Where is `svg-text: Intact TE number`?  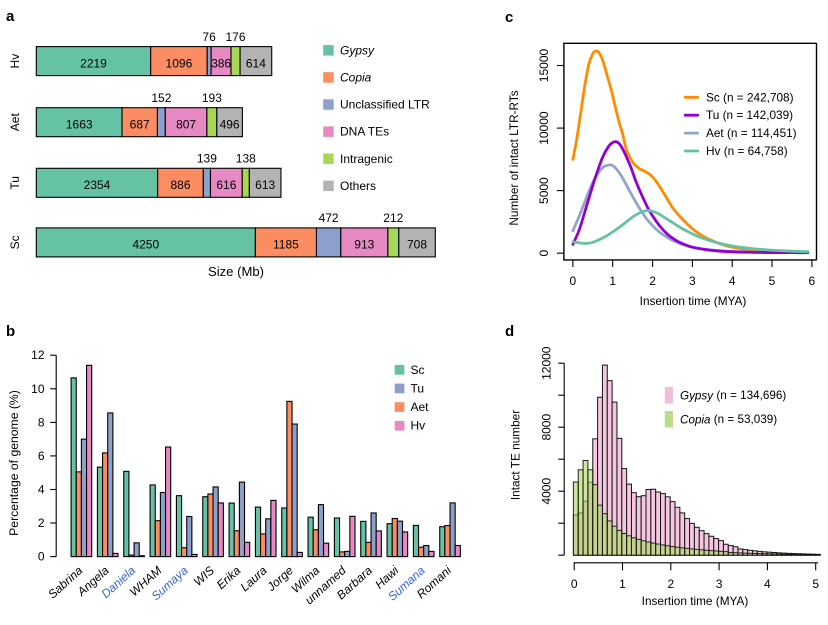
svg-text: Intact TE number is located at coordinates (516, 455).